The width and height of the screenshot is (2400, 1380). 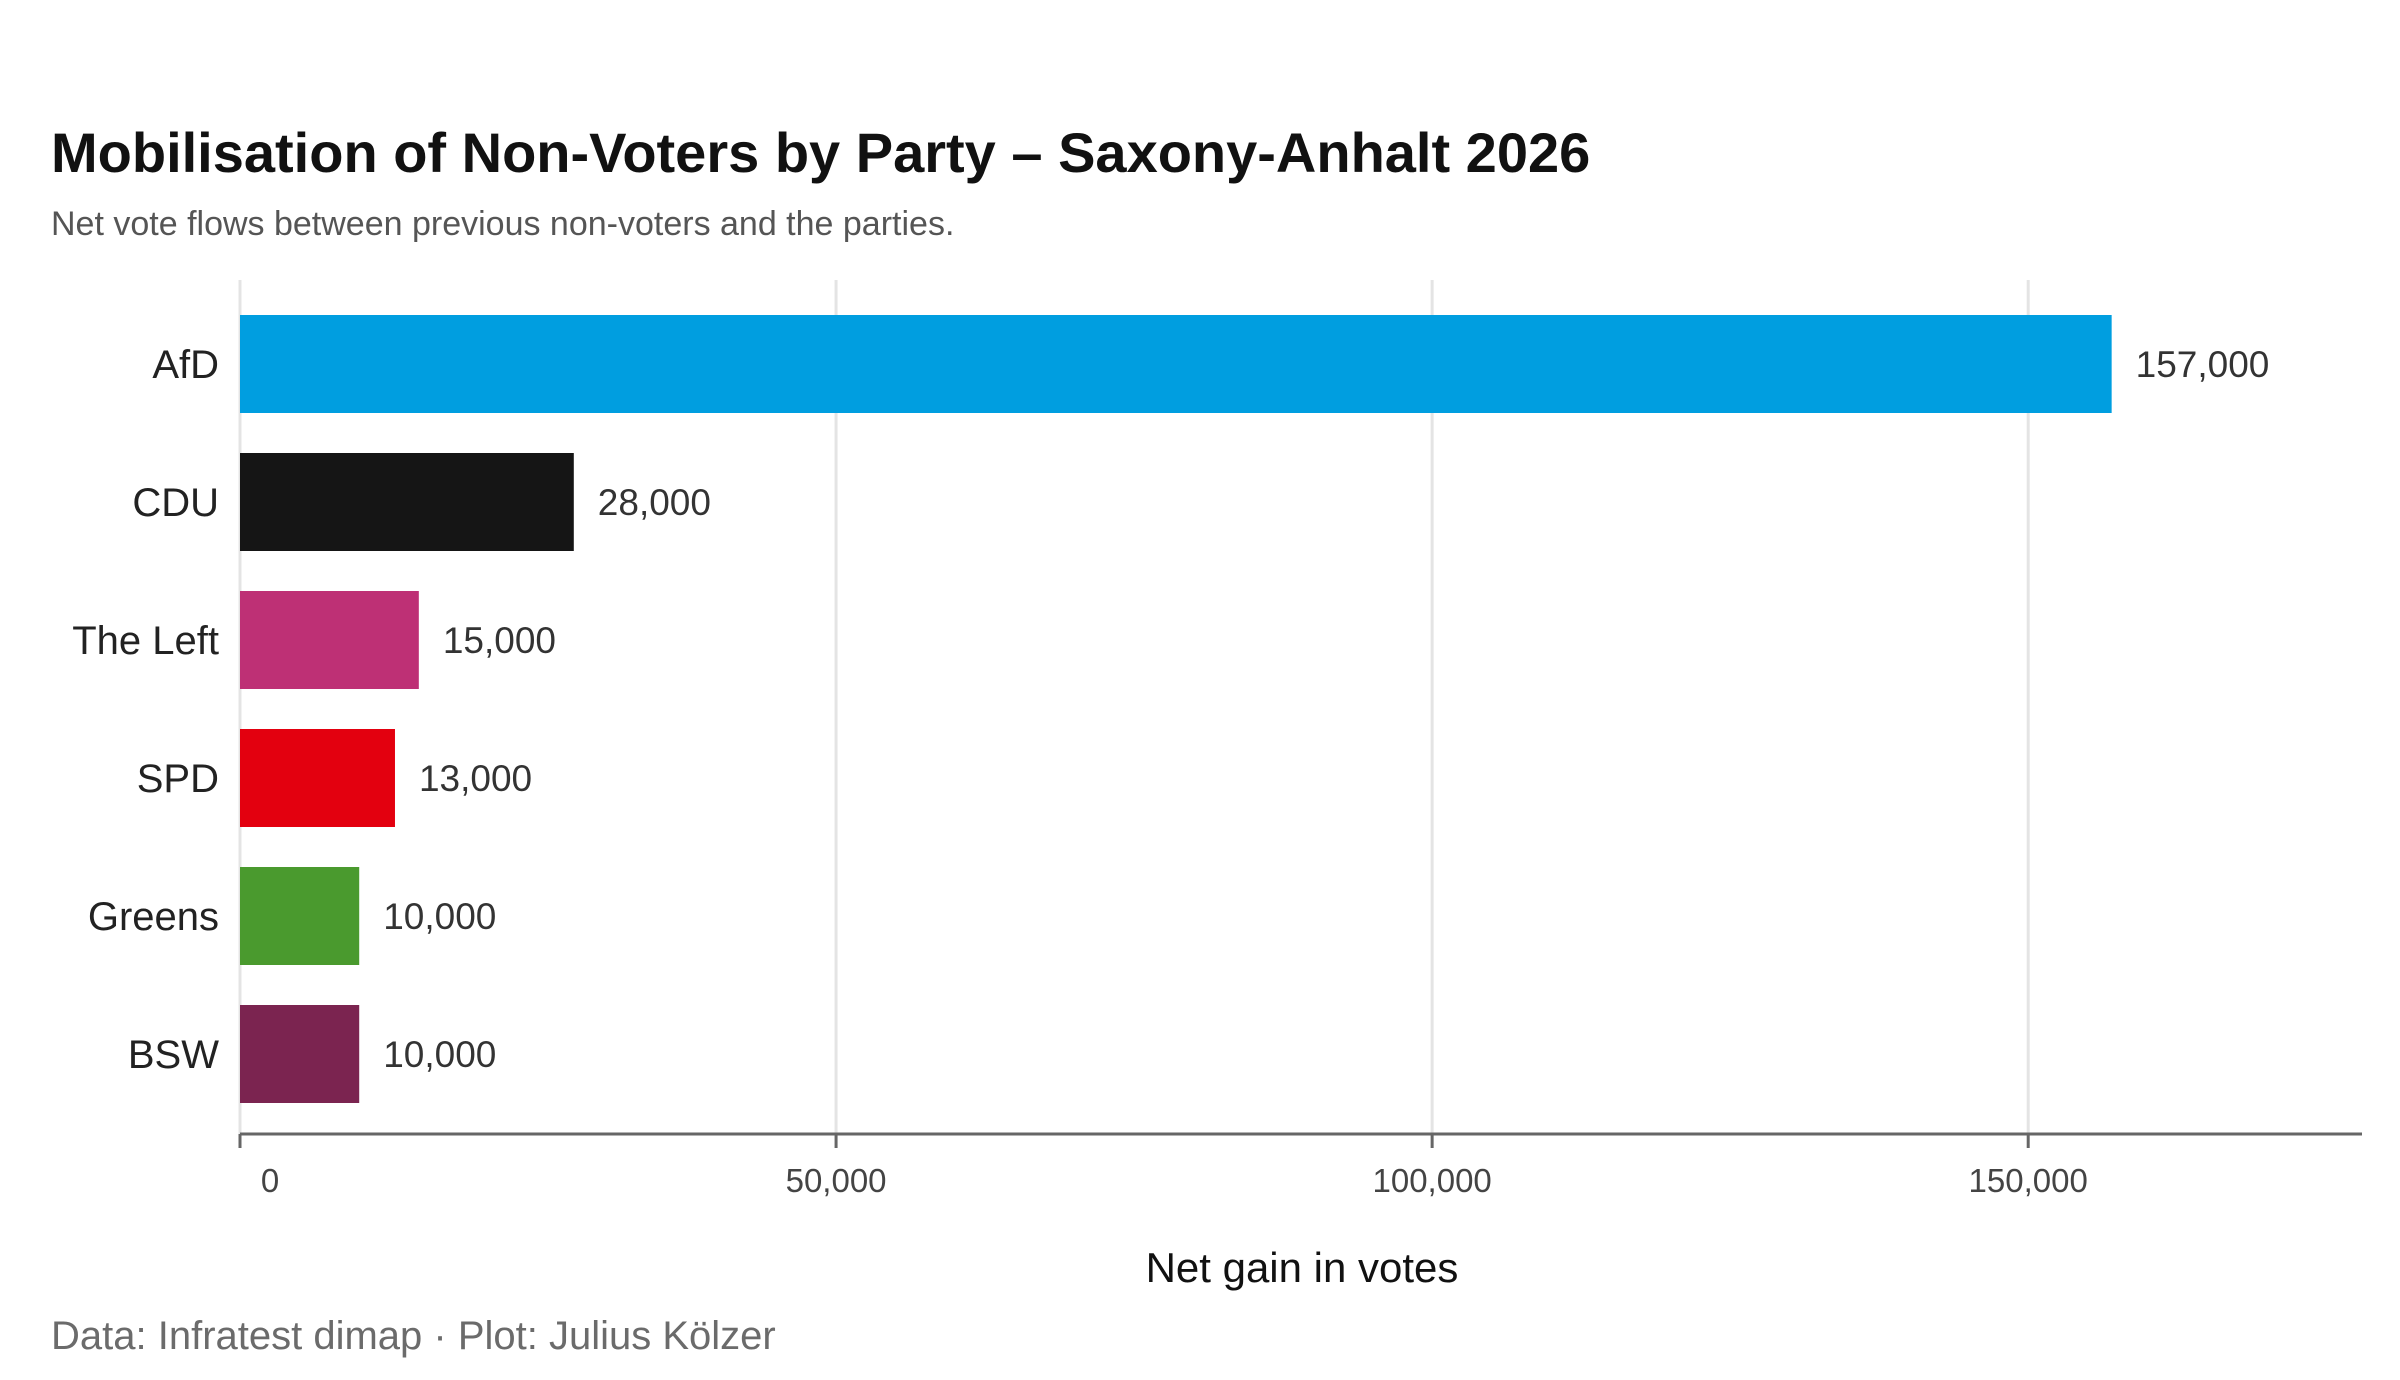 I want to click on value-label: 13,000, so click(x=475, y=778).